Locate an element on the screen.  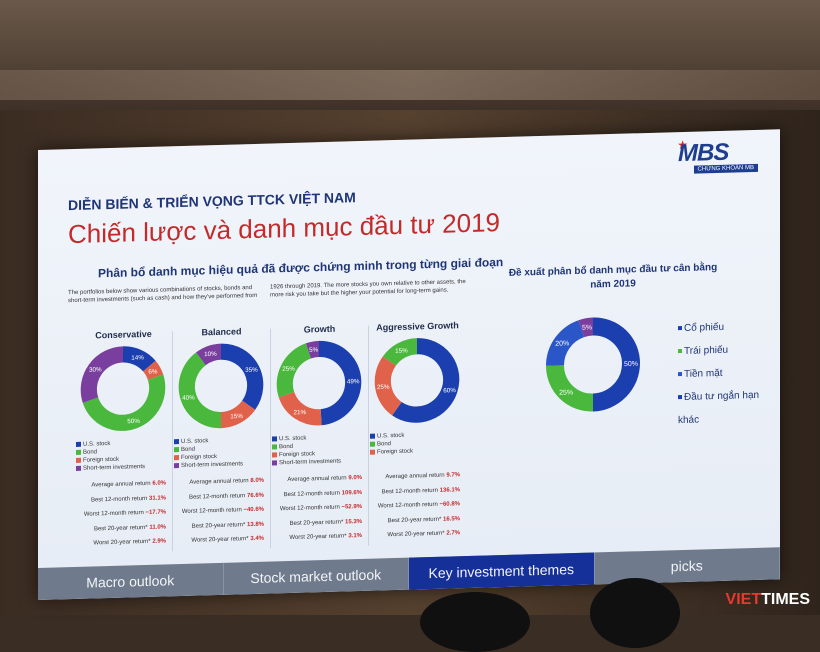
legend-item: Trái phiếu is located at coordinates (723, 351).